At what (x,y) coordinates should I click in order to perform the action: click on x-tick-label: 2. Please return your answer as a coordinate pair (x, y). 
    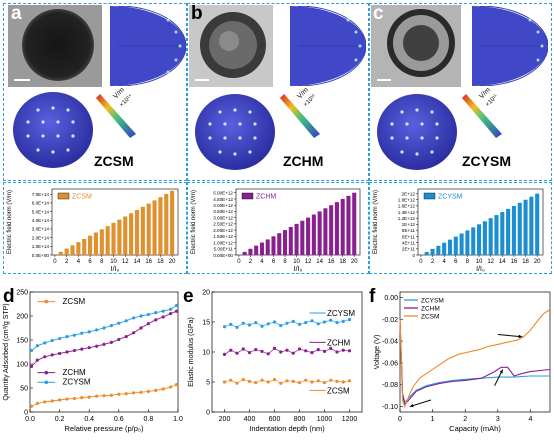
    Looking at the image, I should click on (251, 262).